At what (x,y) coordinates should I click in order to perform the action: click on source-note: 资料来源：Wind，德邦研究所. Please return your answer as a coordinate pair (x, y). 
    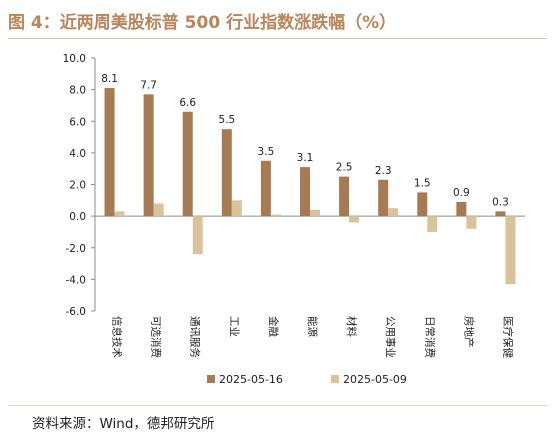
    Looking at the image, I should click on (123, 424).